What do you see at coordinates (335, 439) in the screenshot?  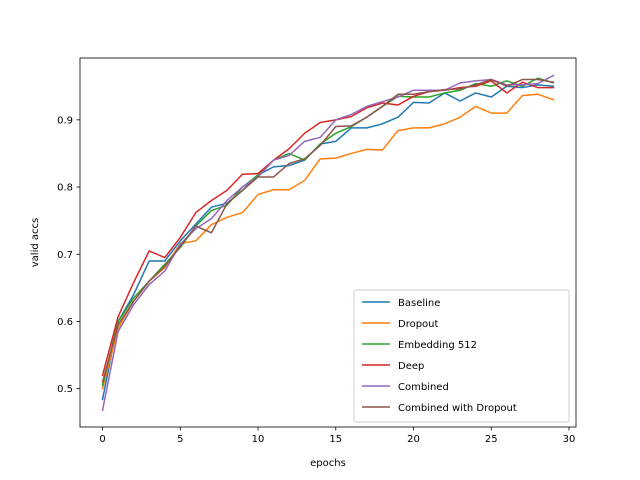 I see `x-tick-label: 15` at bounding box center [335, 439].